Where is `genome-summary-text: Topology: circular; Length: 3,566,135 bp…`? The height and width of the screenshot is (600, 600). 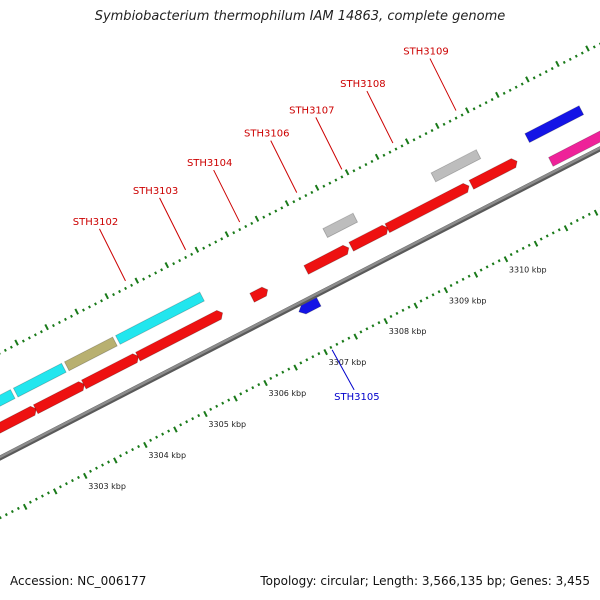
genome-summary-text: Topology: circular; Length: 3,566,135 bp… is located at coordinates (425, 581).